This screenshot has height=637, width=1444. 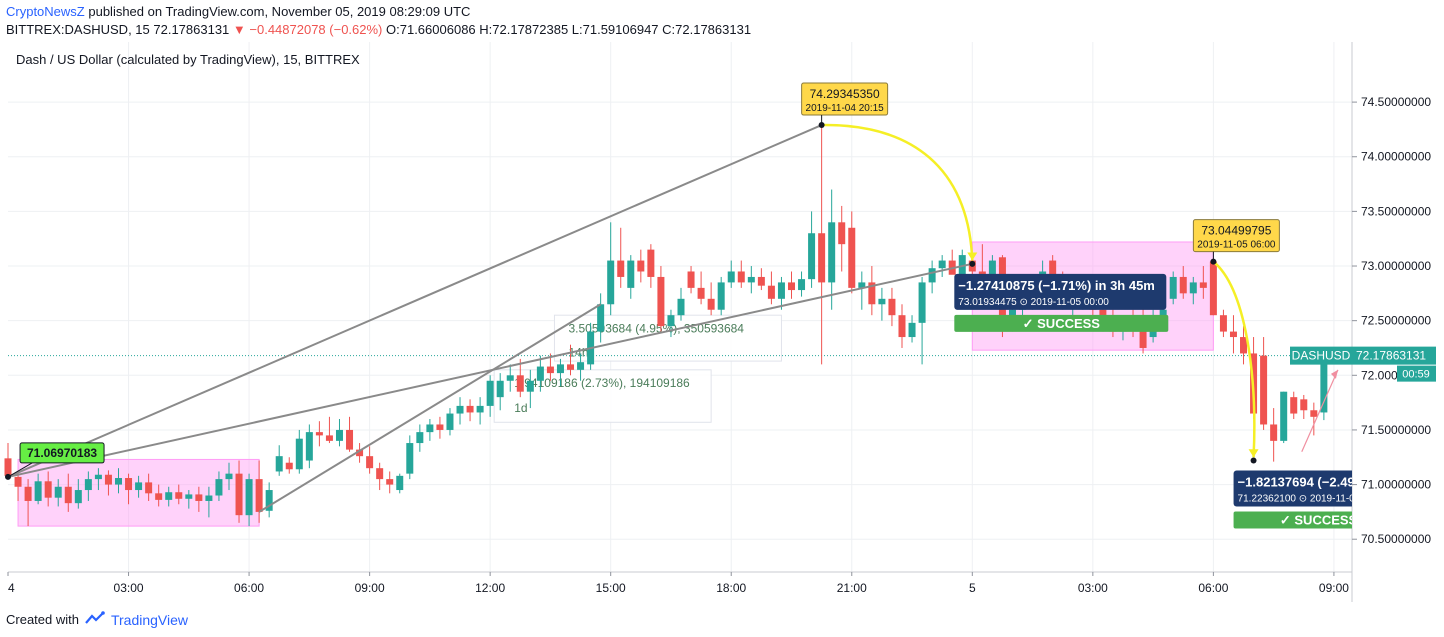 I want to click on countdown-tag: 00:59, so click(x=1416, y=375).